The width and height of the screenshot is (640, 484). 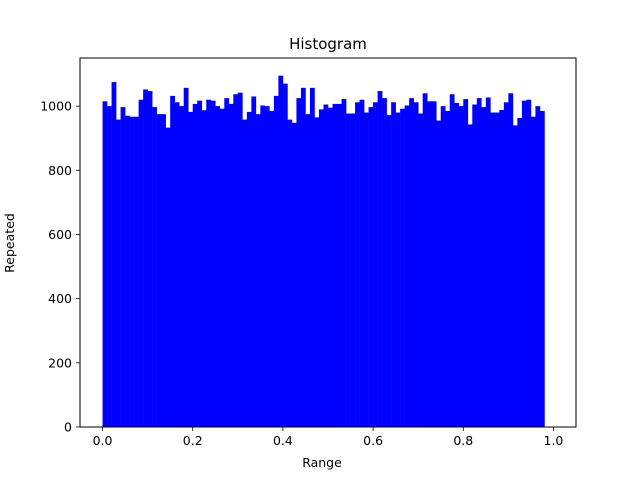 I want to click on x-tick-label: 0.6, so click(x=373, y=440).